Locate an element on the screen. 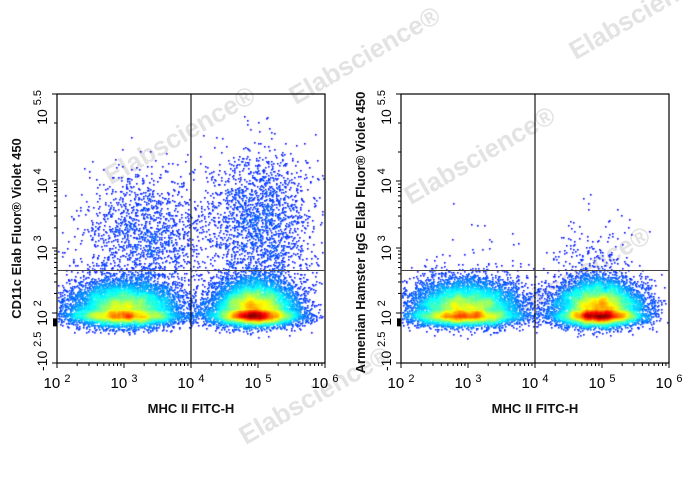 This screenshot has height=490, width=688. y-axis-label: CD11c Elab Fluor® Violet 450 is located at coordinates (16, 228).